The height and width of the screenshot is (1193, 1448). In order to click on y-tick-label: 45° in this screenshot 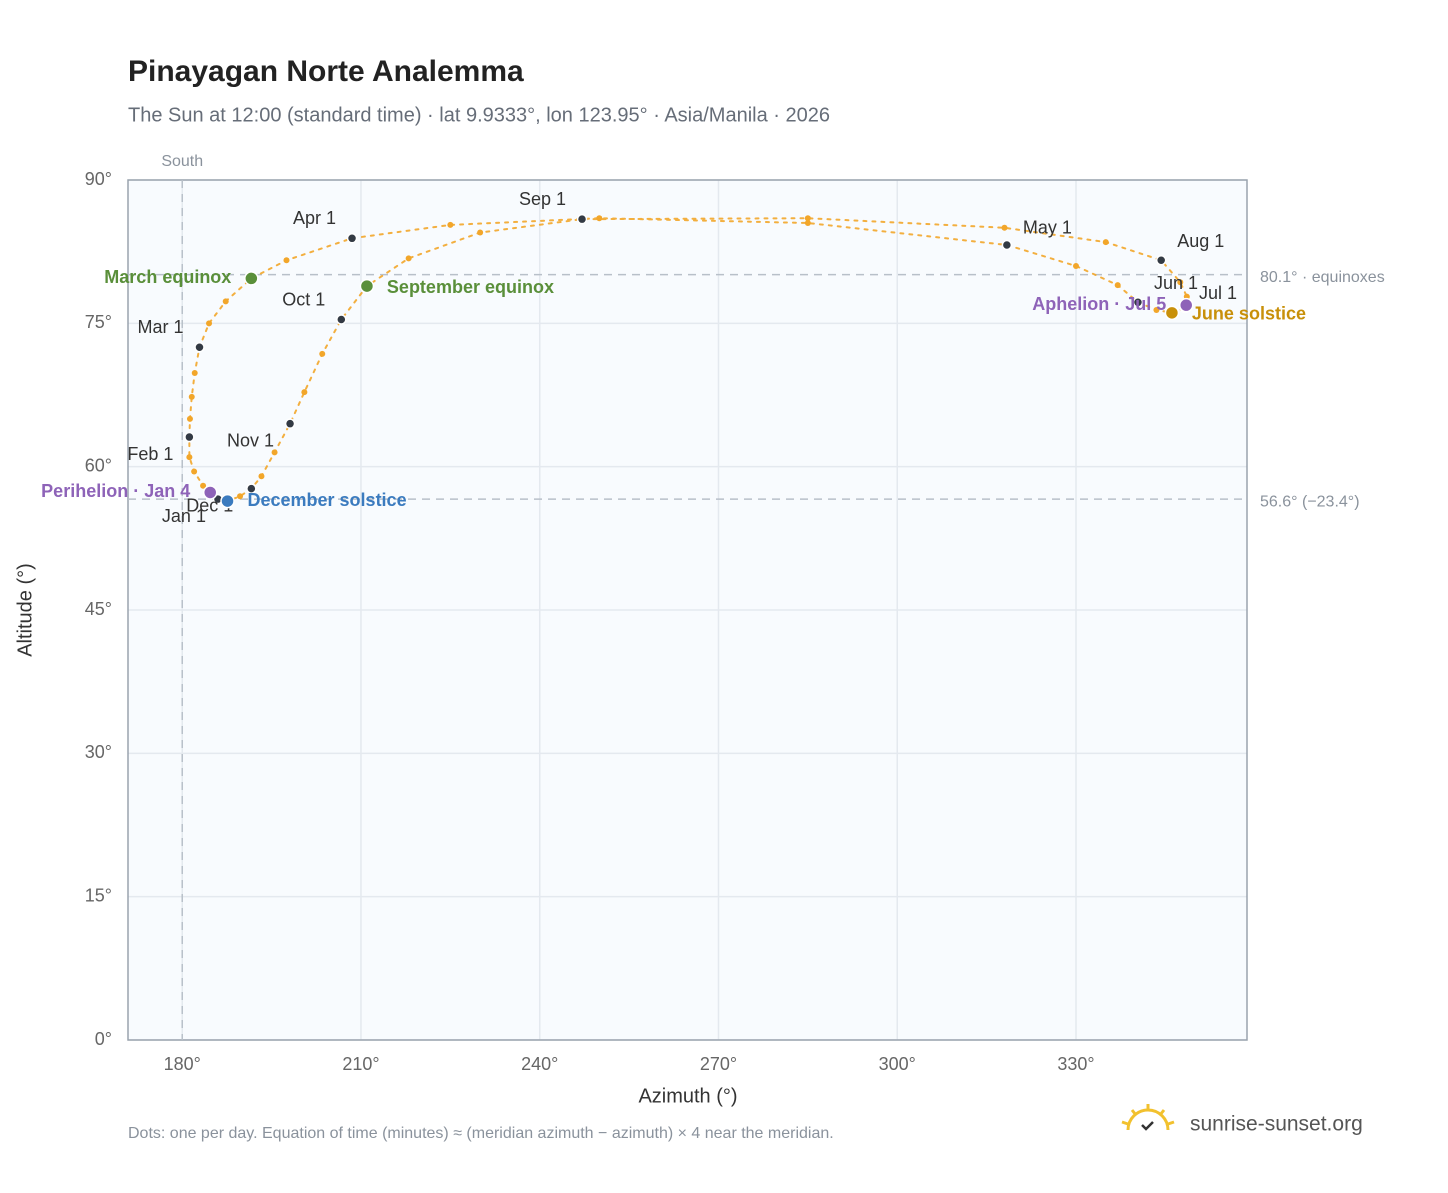, I will do `click(98, 609)`.